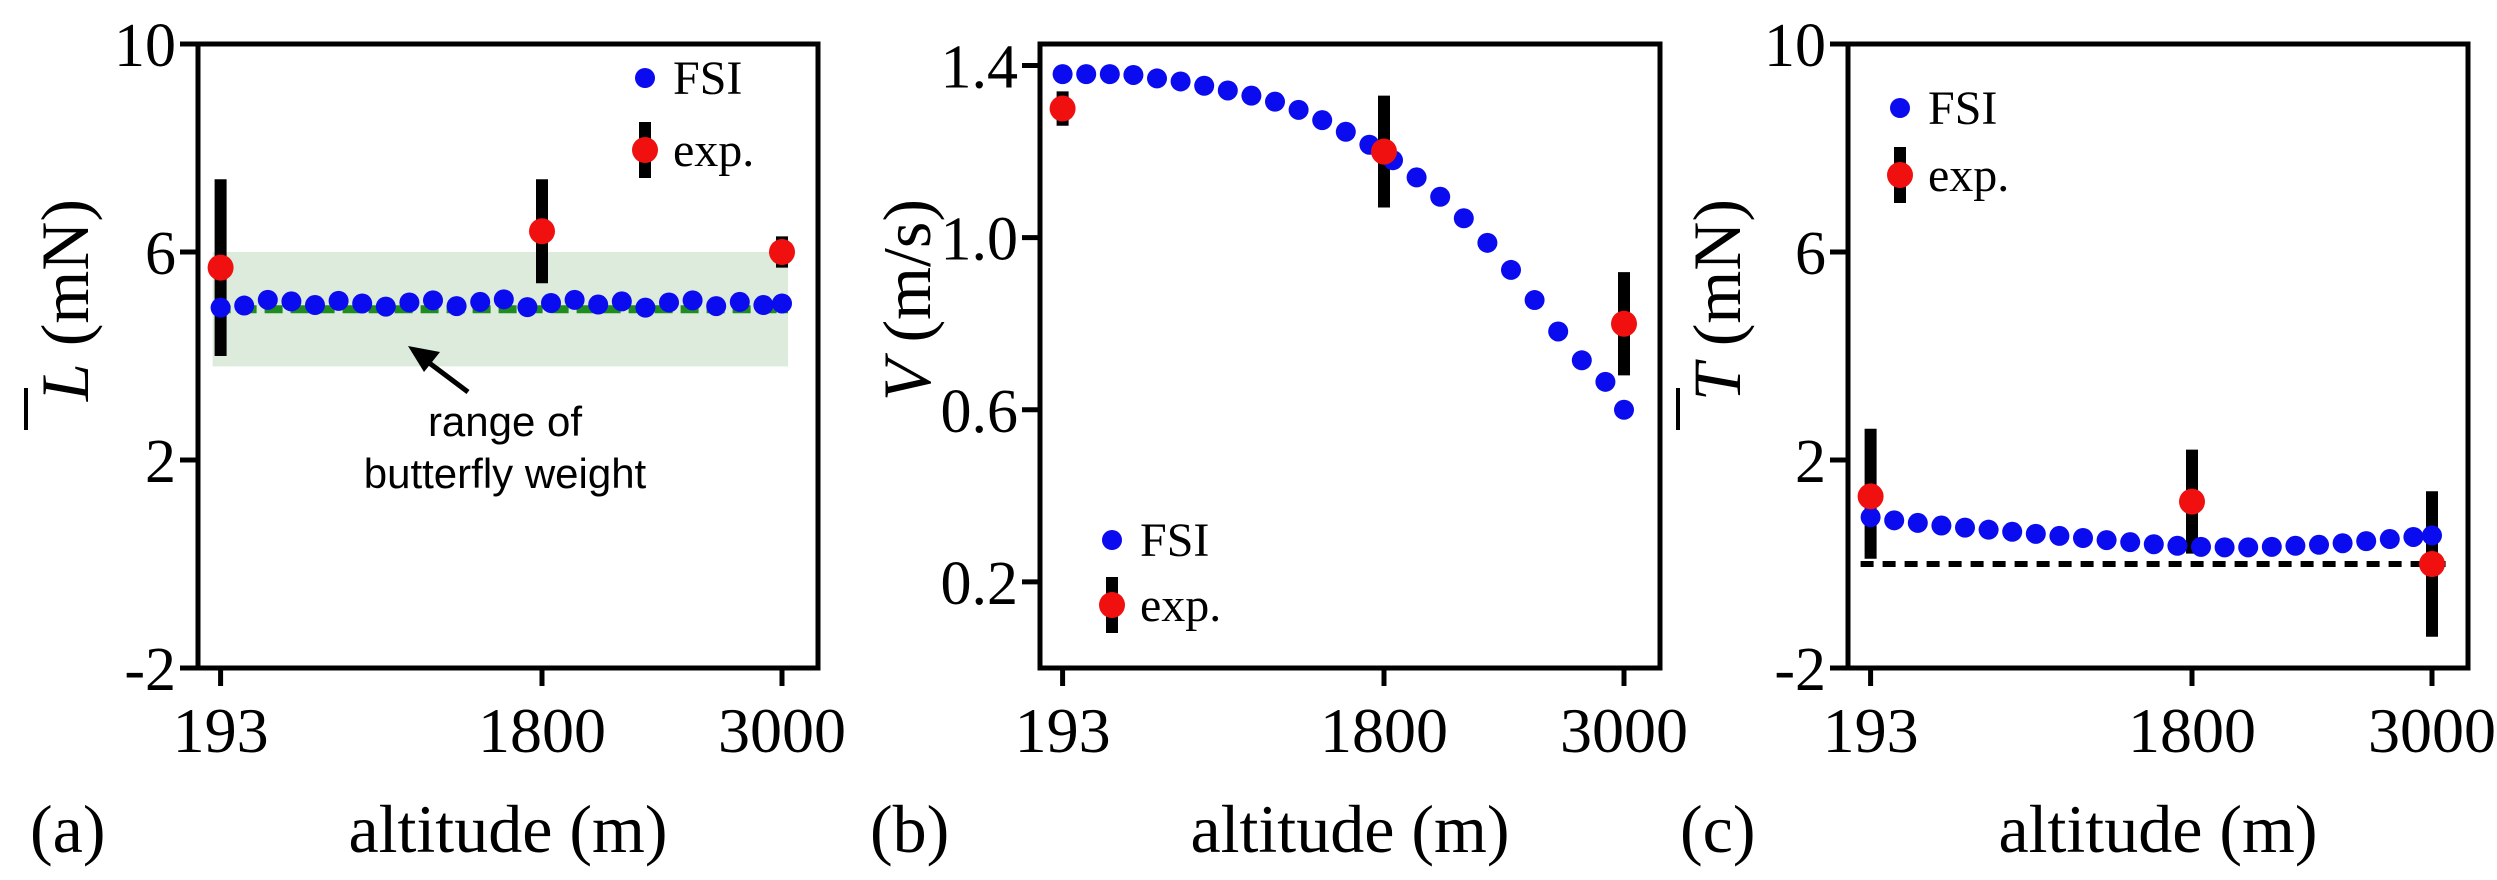 This screenshot has height=880, width=2497. Describe the element at coordinates (1948, 142) in the screenshot. I see `legend: FSI exp.` at that location.